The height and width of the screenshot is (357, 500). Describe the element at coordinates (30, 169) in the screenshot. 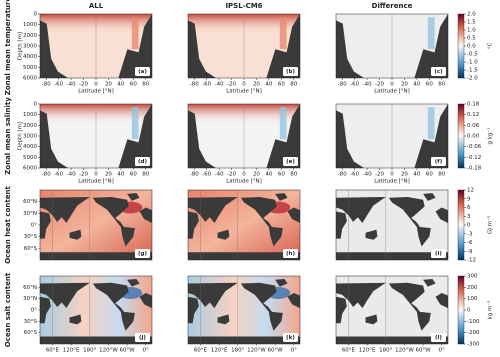

I see `y-tick-label: 6000` at that location.